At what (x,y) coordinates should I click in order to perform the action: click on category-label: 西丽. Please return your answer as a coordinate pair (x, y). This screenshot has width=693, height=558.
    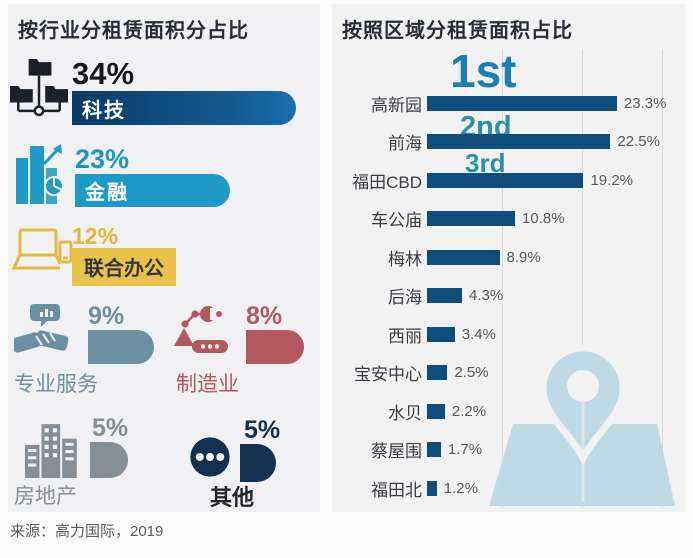
    Looking at the image, I should click on (405, 336).